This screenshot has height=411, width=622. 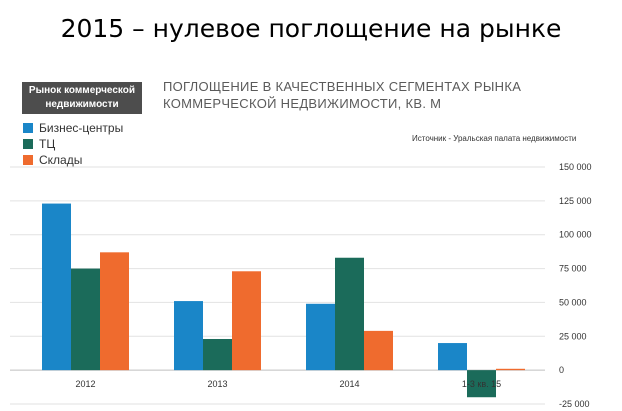 I want to click on y-tick-label: 0, so click(x=561, y=370).